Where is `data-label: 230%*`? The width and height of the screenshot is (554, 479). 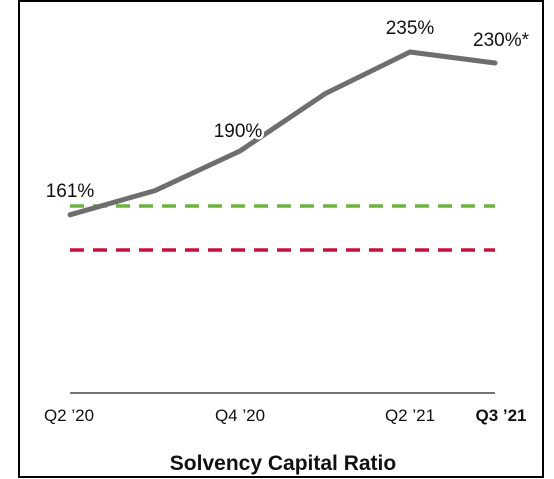 data-label: 230%* is located at coordinates (501, 40).